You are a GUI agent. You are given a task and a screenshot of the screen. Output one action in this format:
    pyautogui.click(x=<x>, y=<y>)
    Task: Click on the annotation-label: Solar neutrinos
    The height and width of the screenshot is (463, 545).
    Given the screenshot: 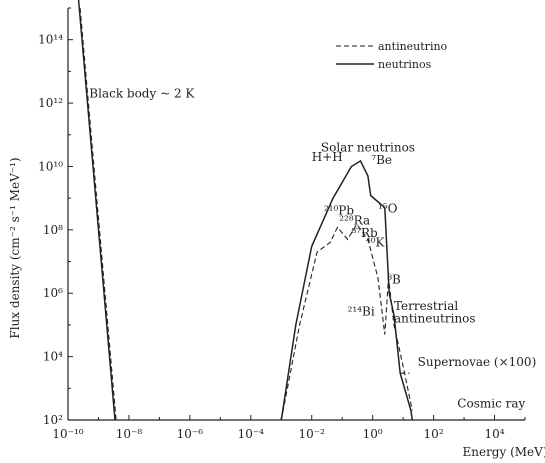 What is the action you would take?
    pyautogui.click(x=368, y=147)
    